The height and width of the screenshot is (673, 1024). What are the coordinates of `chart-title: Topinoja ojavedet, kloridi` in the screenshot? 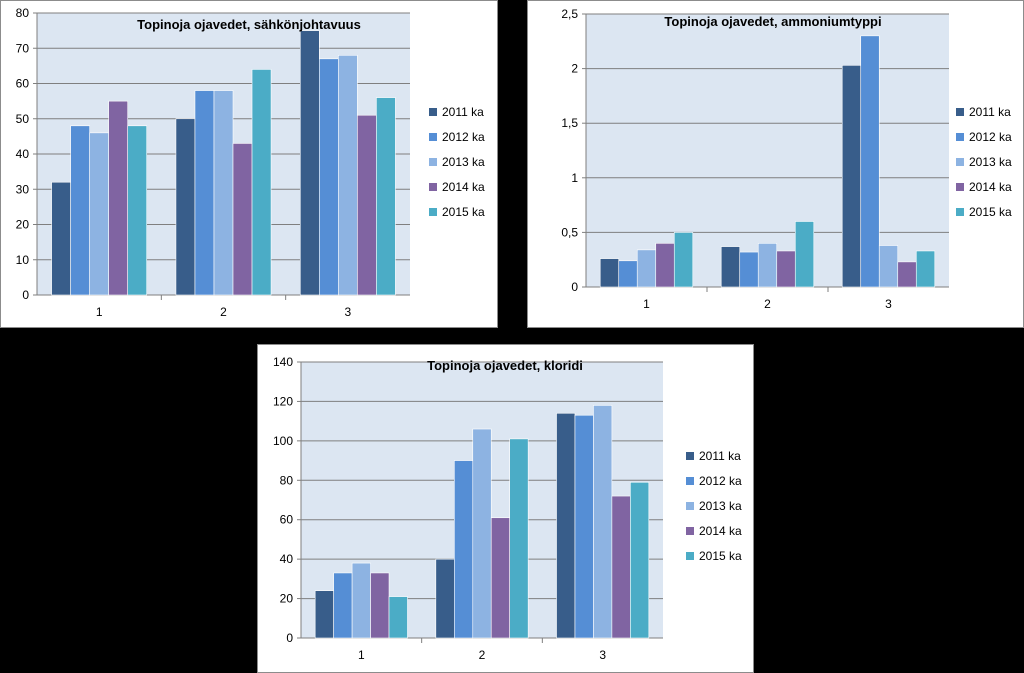 It's located at (505, 365).